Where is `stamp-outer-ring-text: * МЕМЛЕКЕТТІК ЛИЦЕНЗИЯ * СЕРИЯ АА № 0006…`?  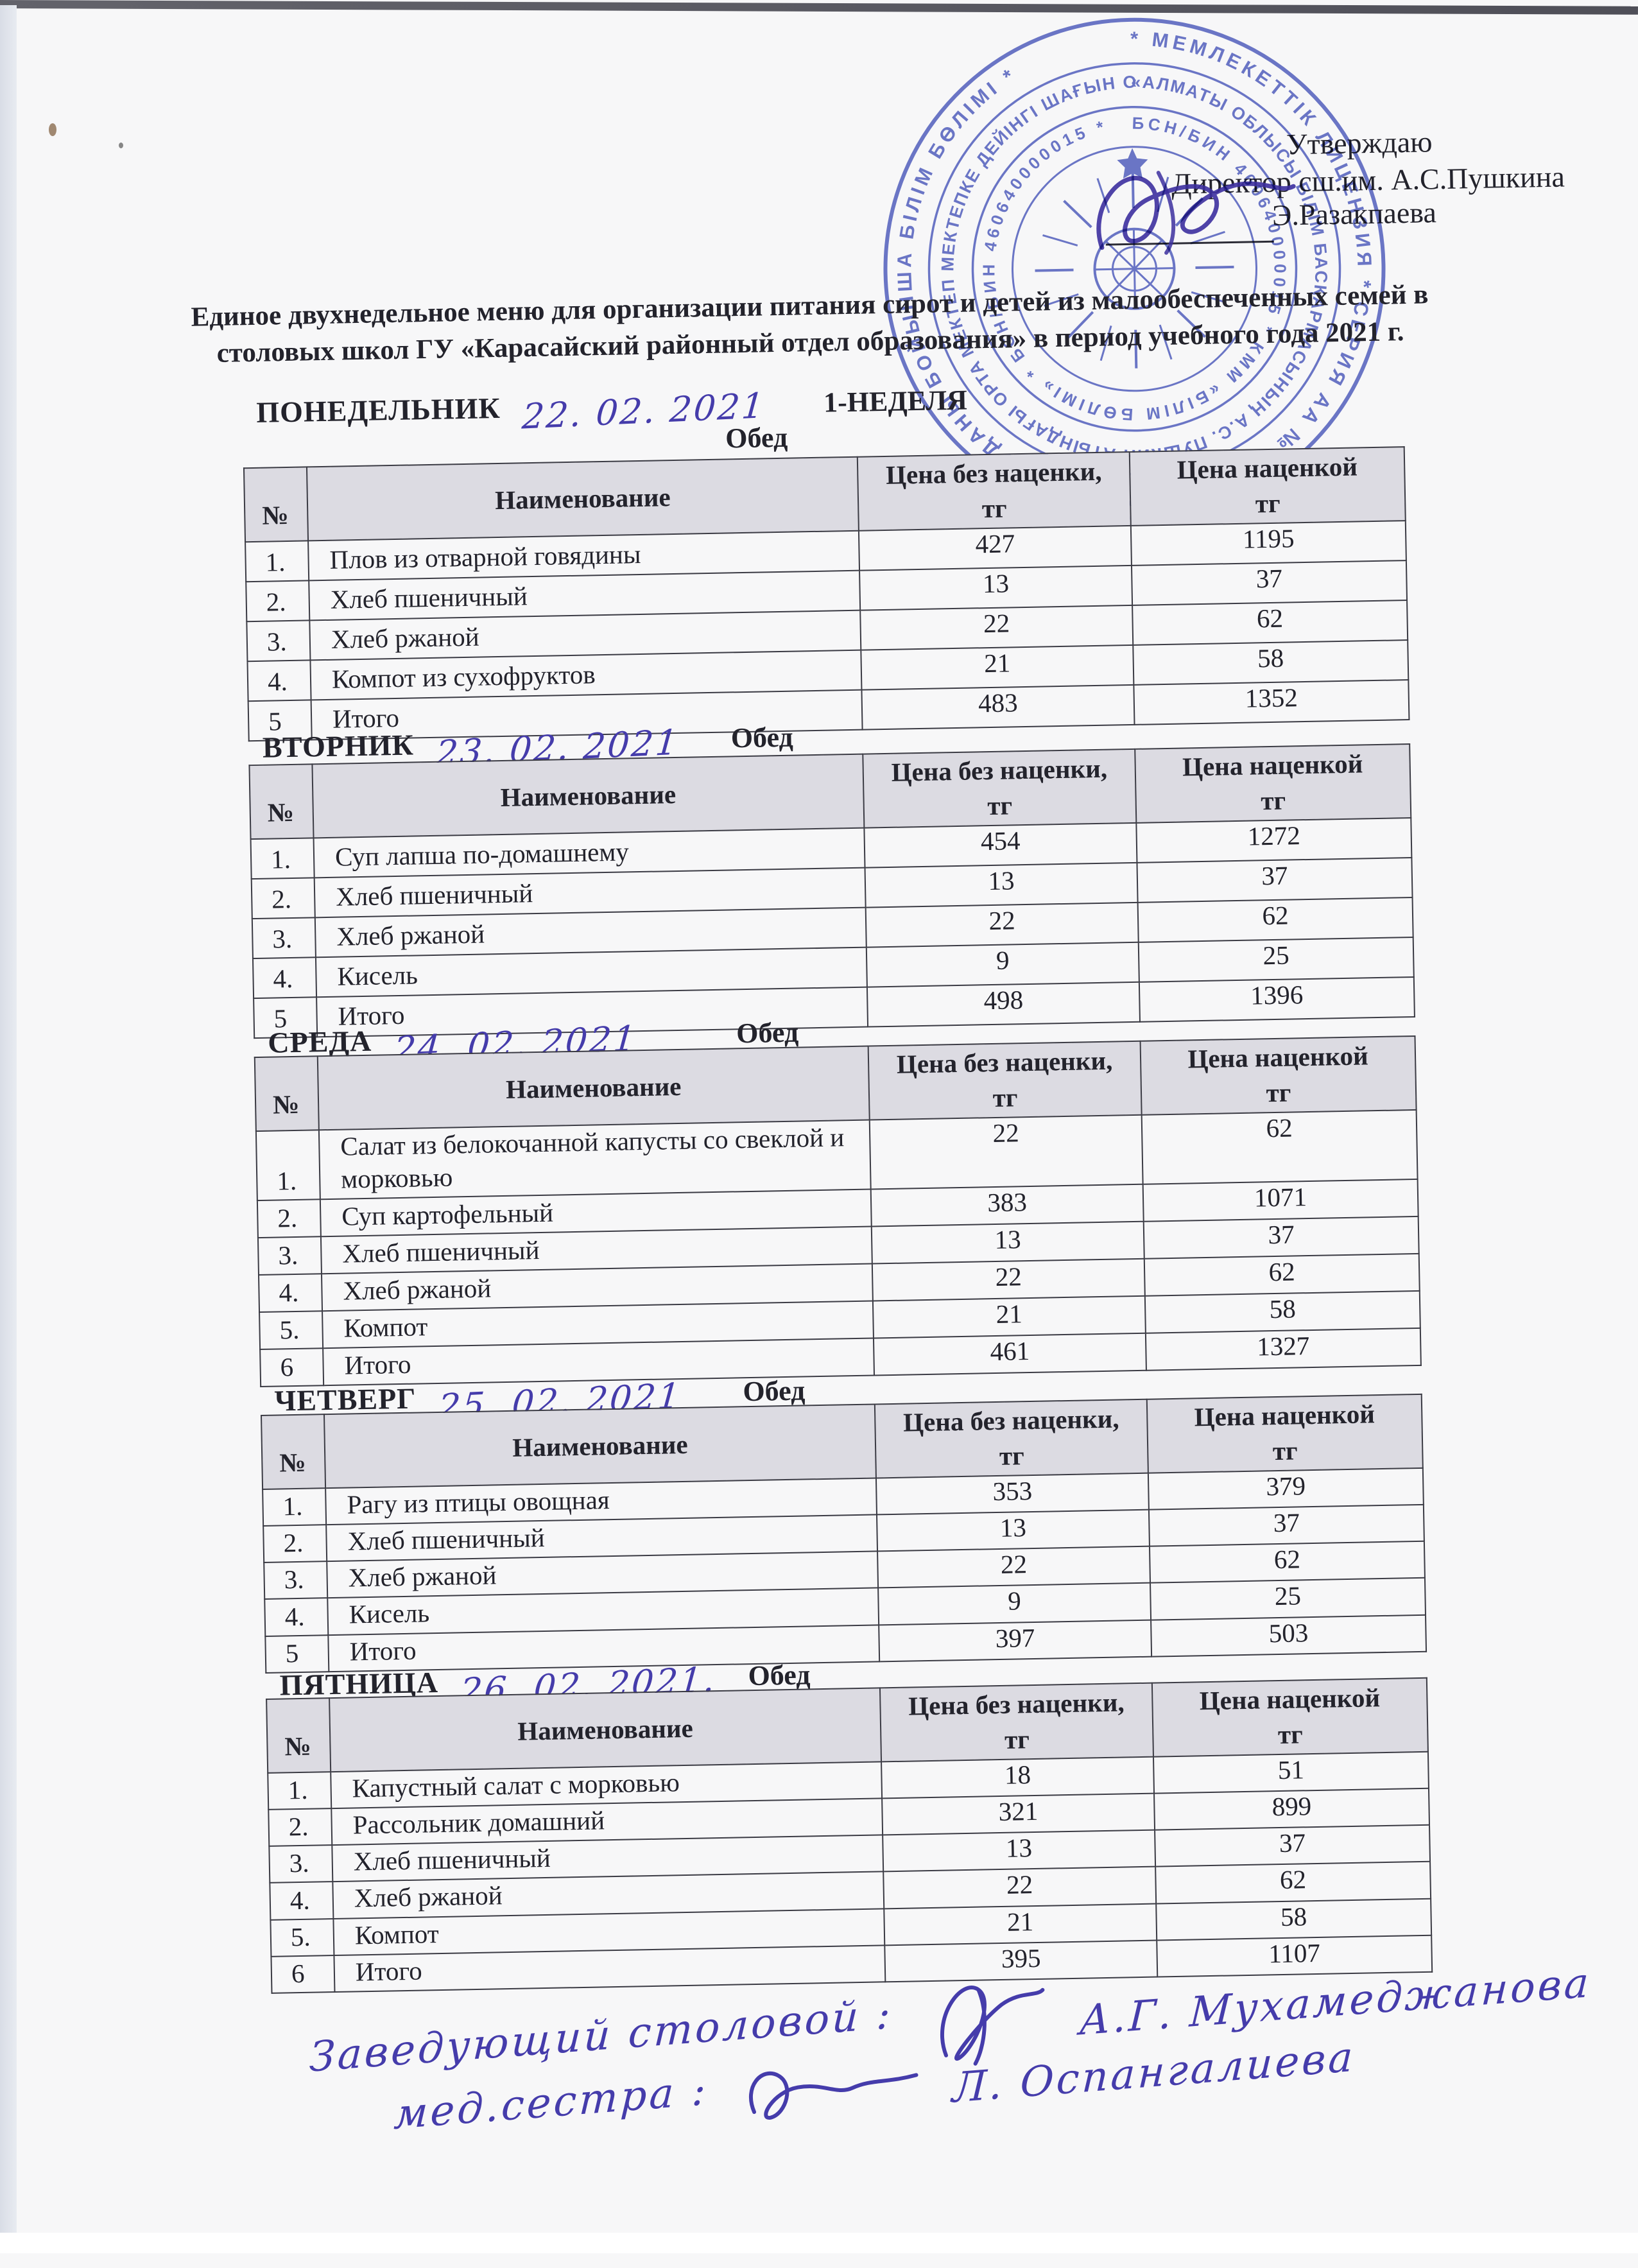
stamp-outer-ring-text: * МЕМЛЕКЕТТІК ЛИЦЕНЗИЯ * СЕРИЯ АА № 0006… is located at coordinates (1134, 269).